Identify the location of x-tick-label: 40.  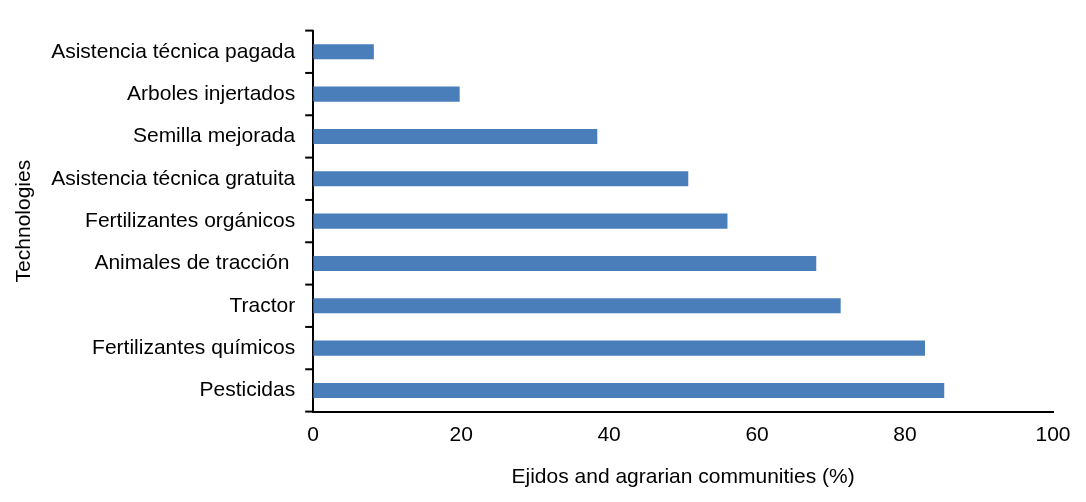
(609, 433).